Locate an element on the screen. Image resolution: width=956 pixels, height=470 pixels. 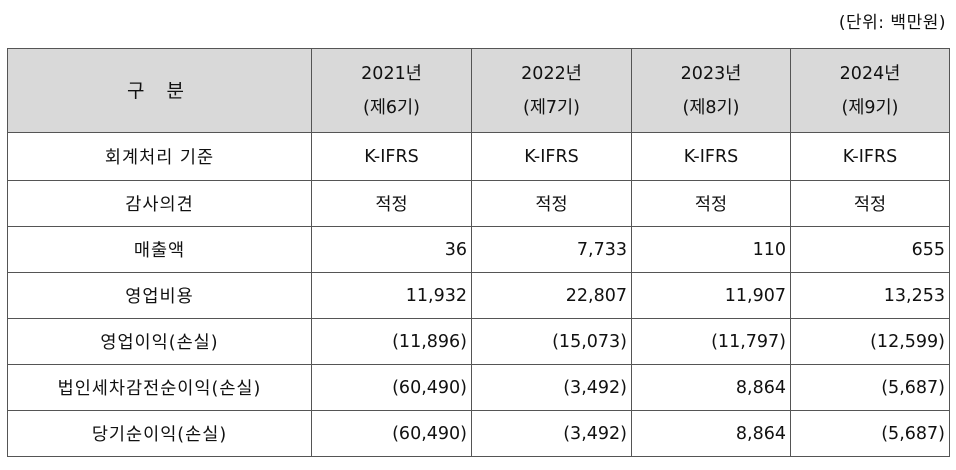
row-label: 영업비용 is located at coordinates (159, 295).